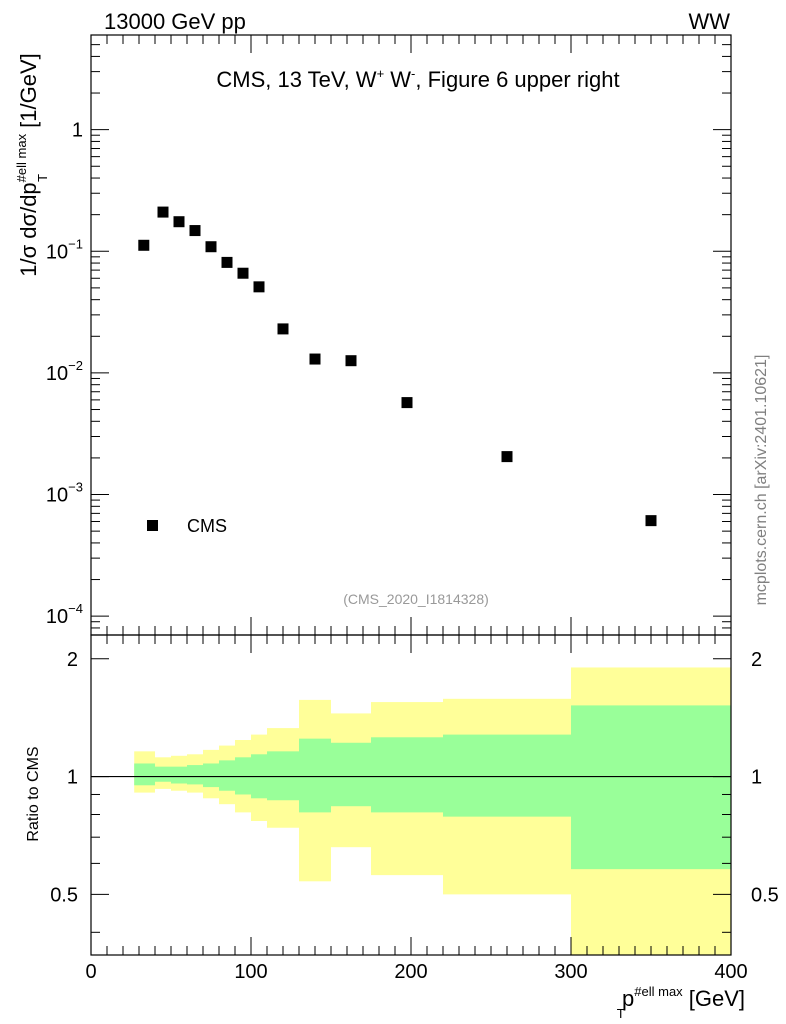  Describe the element at coordinates (33, 793) in the screenshot. I see `ratio-y-axis-label: Ratio to CMS` at that location.